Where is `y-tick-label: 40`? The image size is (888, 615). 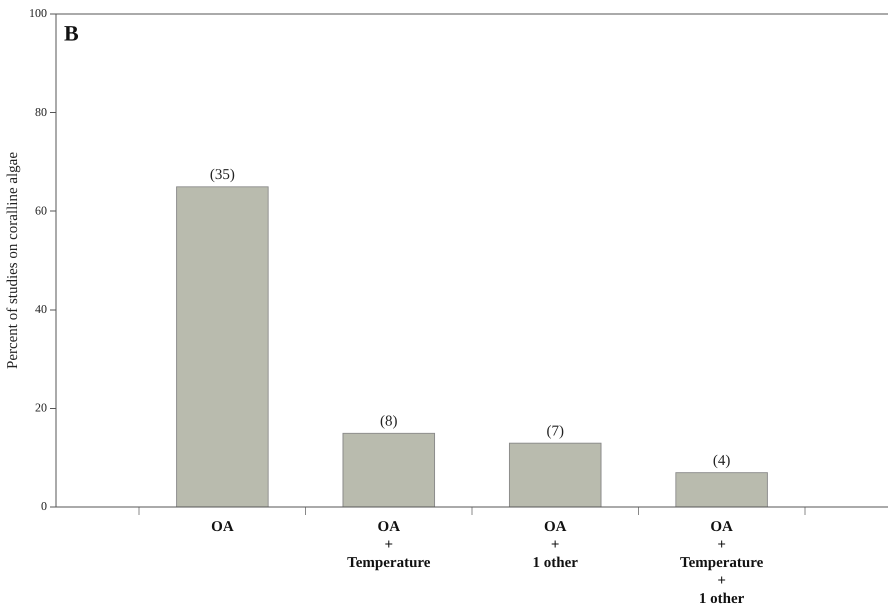
y-tick-label: 40 is located at coordinates (41, 309).